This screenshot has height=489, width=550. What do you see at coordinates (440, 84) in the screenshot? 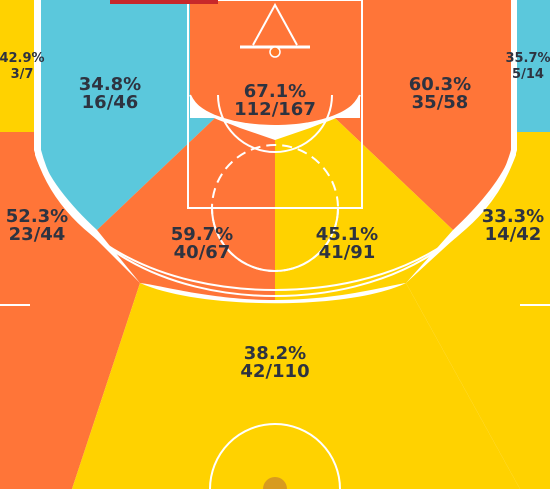
I see `right-baseline-mid-pct: 60.3%` at bounding box center [440, 84].